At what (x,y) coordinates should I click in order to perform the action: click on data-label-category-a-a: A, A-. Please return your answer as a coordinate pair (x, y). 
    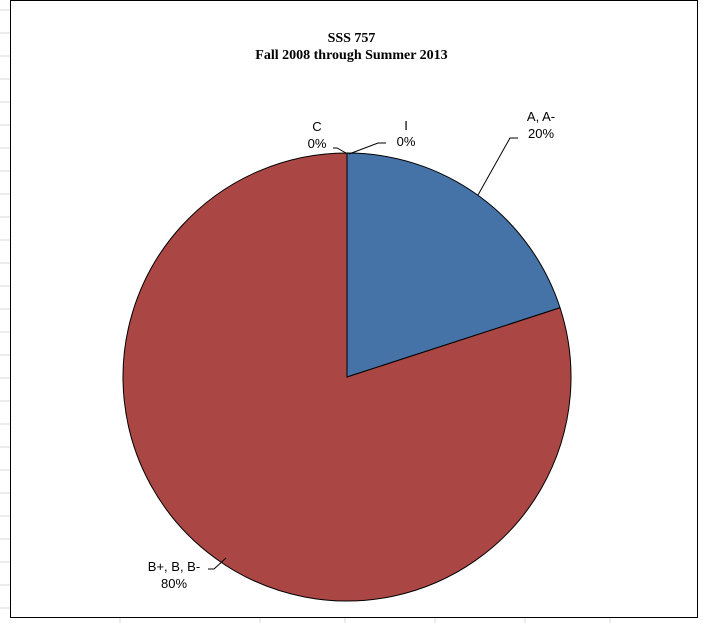
    Looking at the image, I should click on (541, 116).